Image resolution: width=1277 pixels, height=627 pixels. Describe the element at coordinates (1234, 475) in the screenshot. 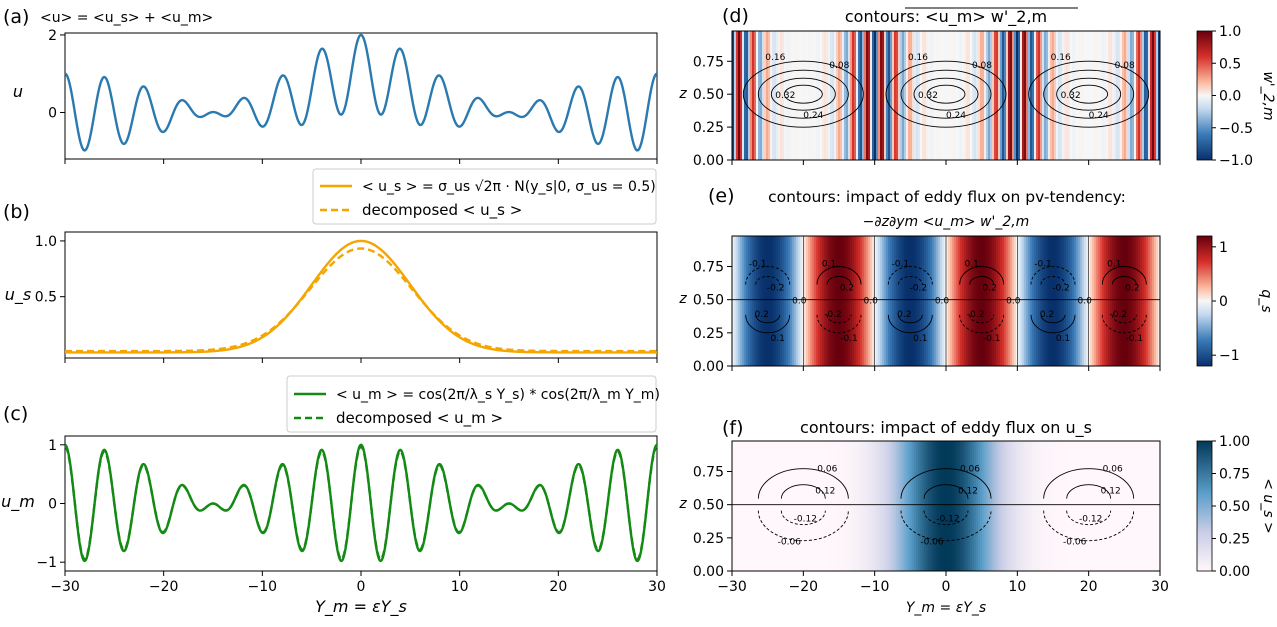

I see `cb-tick-label-f-1: 0.75` at that location.